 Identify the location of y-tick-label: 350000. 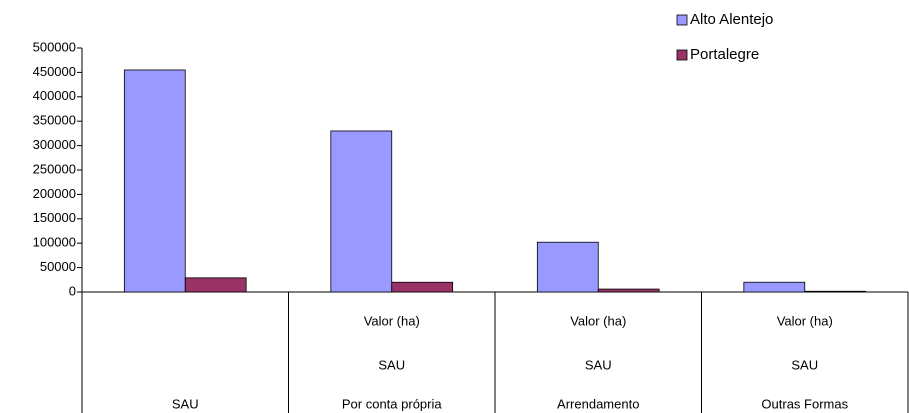
(54, 120).